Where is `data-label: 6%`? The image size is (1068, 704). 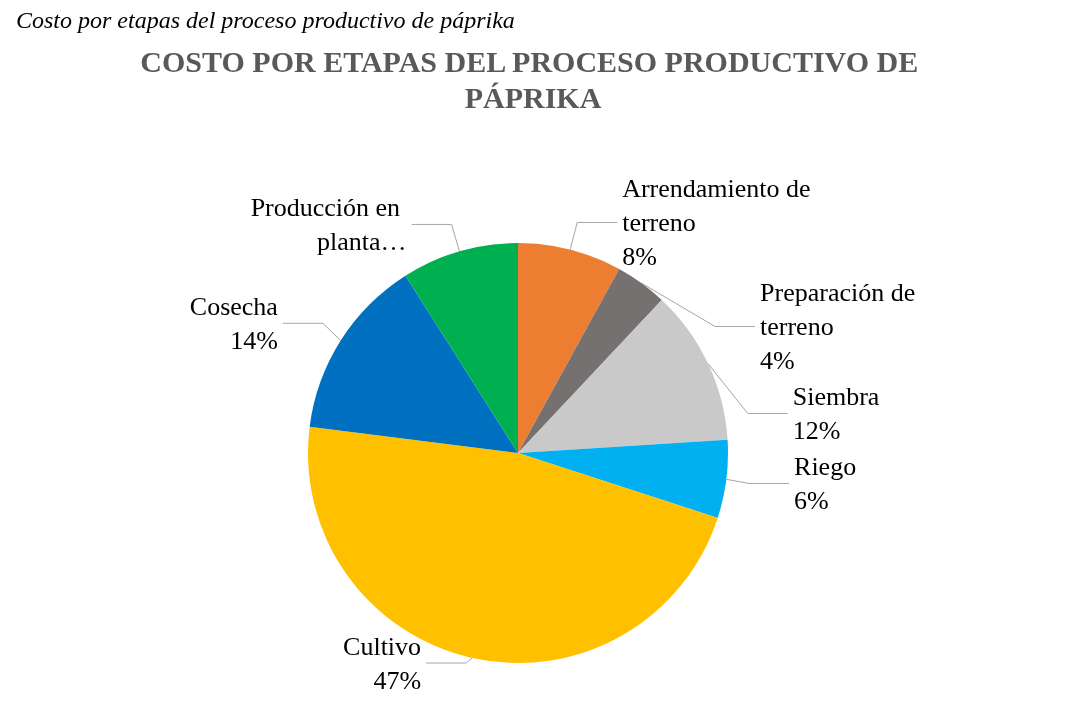 data-label: 6% is located at coordinates (811, 500).